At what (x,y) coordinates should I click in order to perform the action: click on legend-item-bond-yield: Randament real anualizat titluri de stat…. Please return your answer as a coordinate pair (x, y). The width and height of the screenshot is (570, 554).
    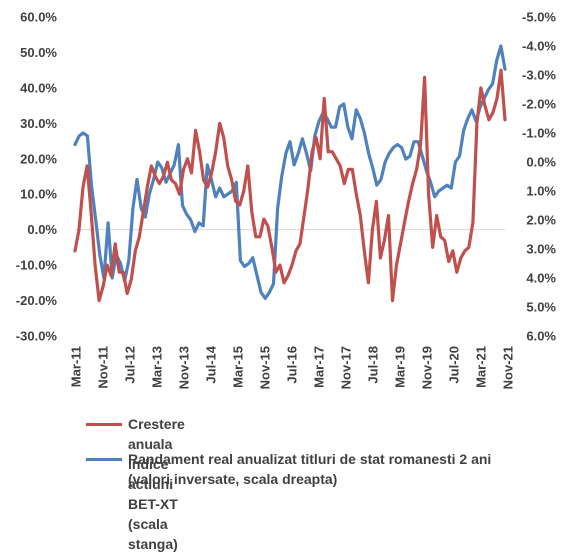
    Looking at the image, I should click on (306, 469).